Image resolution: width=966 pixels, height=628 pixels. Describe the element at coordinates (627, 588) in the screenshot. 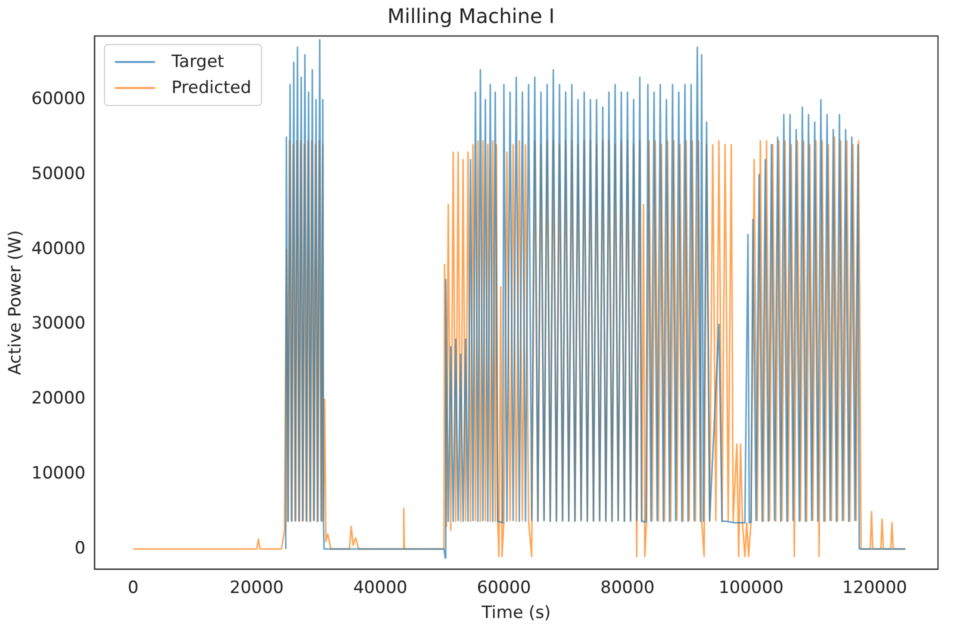

I see `x-tick-label: 80000` at that location.